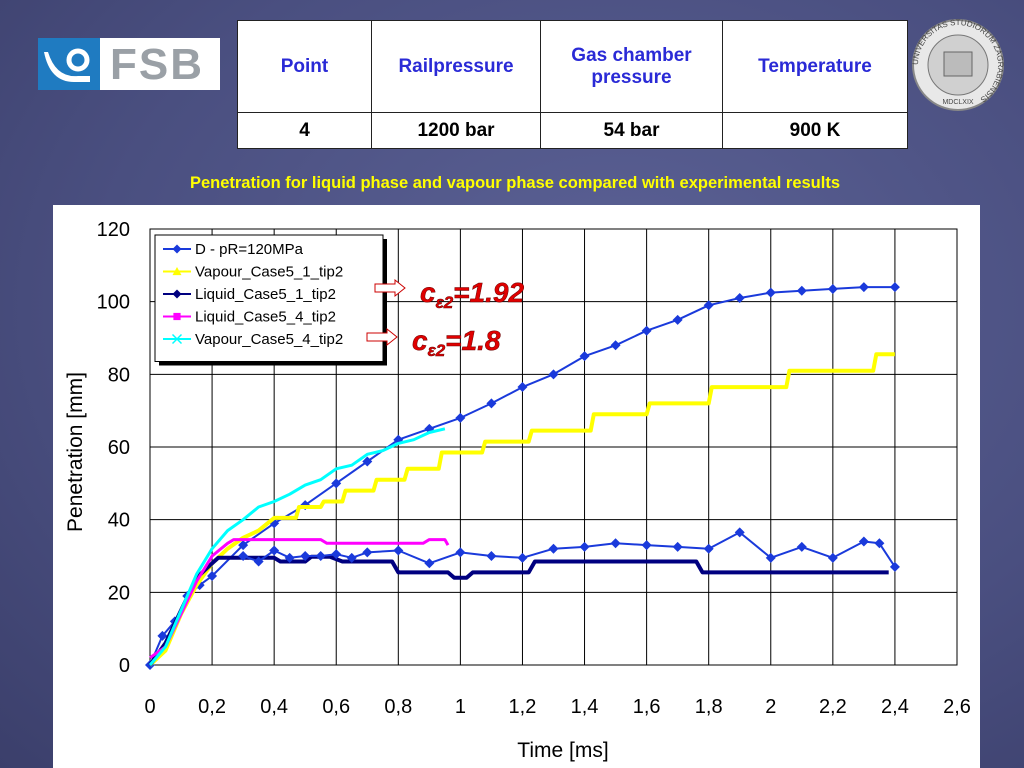 This screenshot has width=1024, height=768. I want to click on x-tick-label: 2,4, so click(895, 707).